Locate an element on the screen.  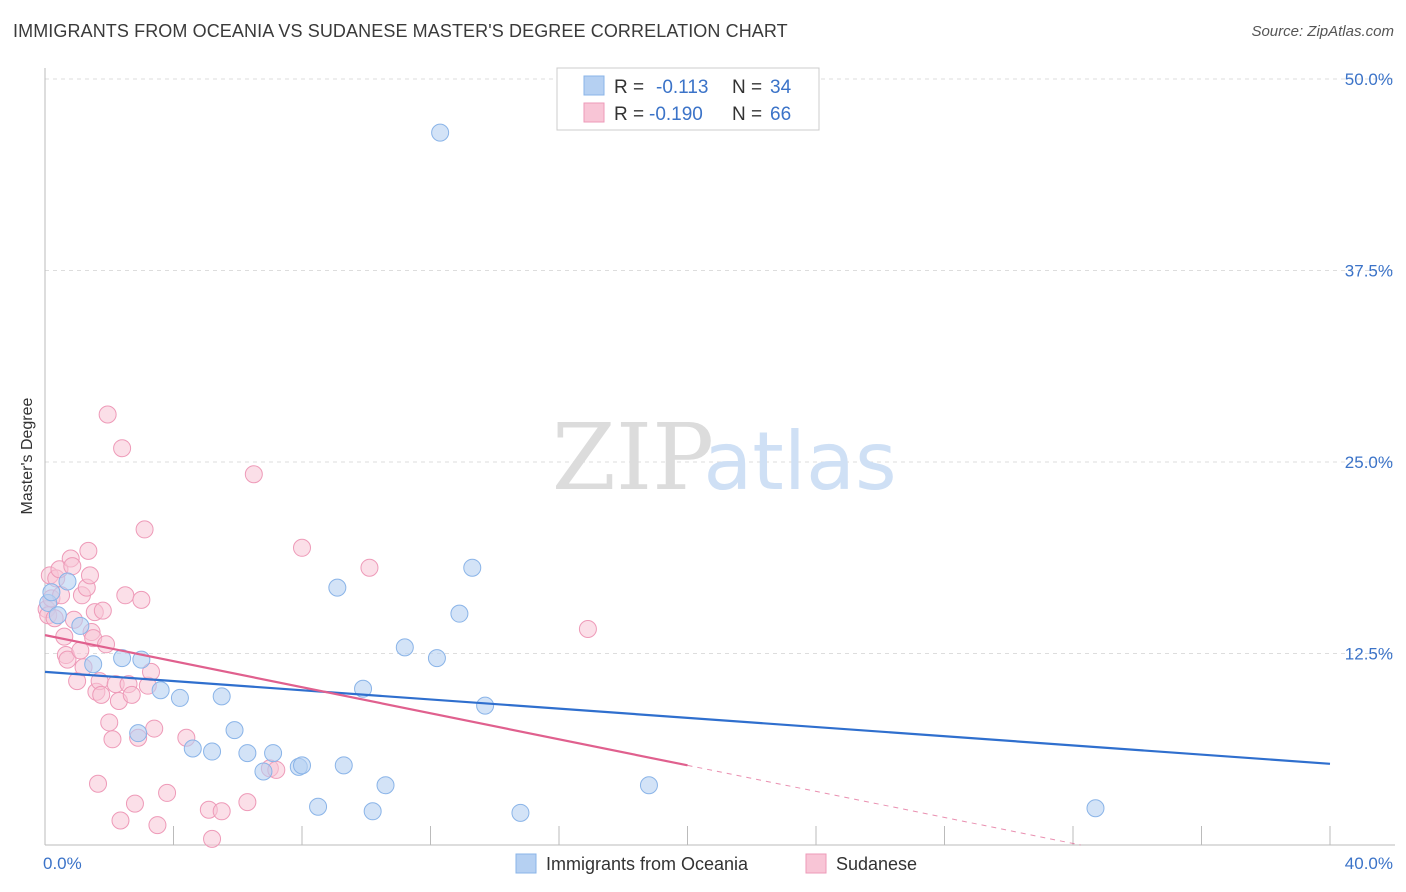
legend-swatch-blue is located at coordinates (594, 85).